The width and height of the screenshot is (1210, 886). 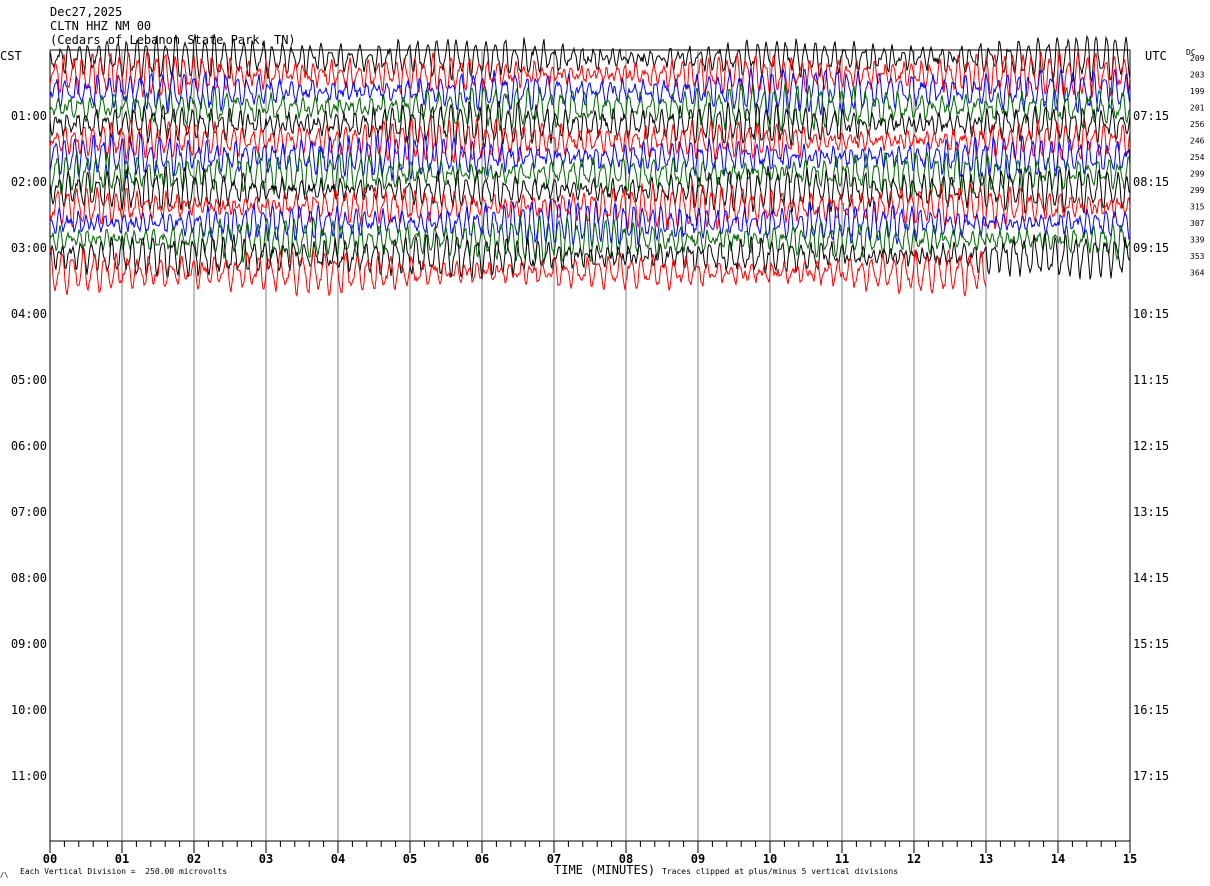 I want to click on x-tick-label: 05, so click(x=410, y=859).